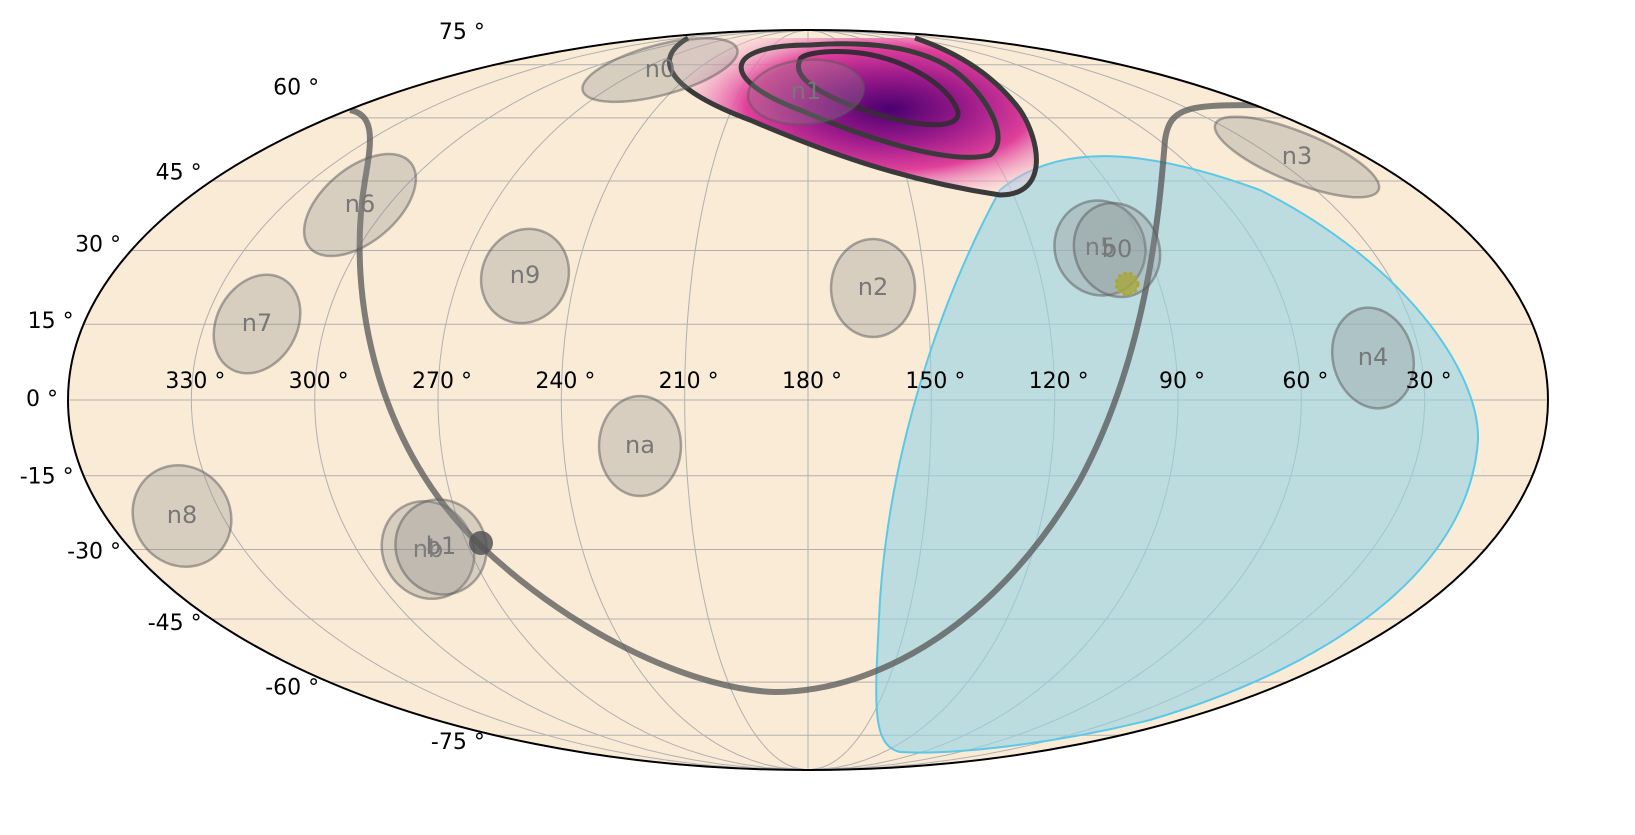  Describe the element at coordinates (47, 476) in the screenshot. I see `lat-tick-label: -15 °` at that location.